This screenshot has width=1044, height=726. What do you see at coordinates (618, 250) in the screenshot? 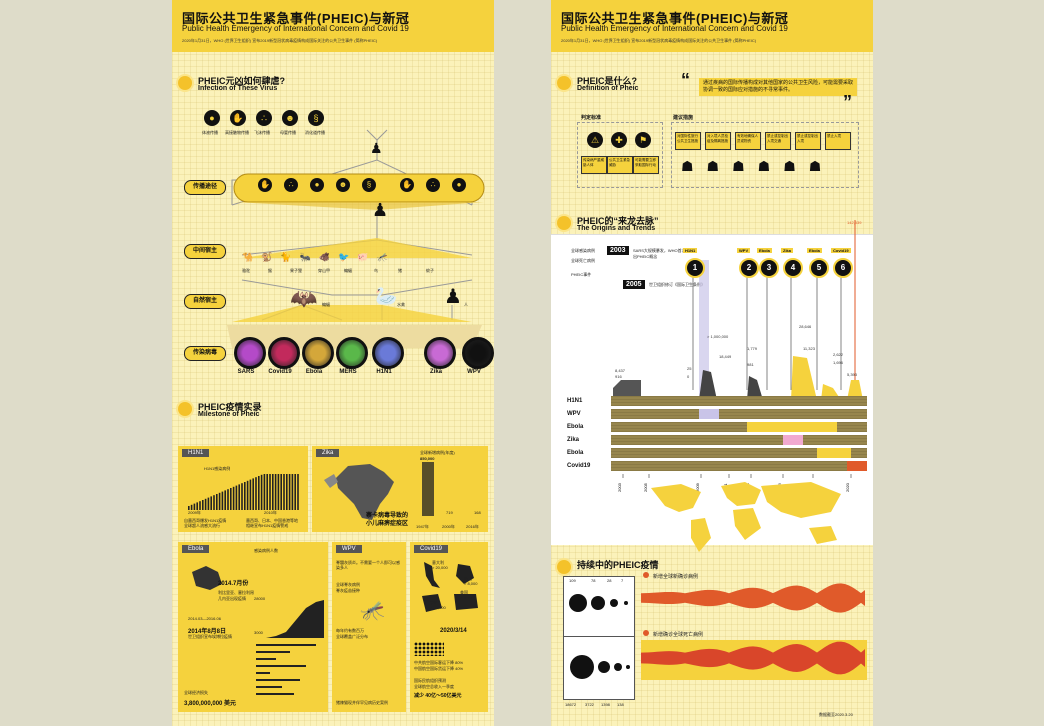
I see `year-box: 2003` at bounding box center [618, 250].